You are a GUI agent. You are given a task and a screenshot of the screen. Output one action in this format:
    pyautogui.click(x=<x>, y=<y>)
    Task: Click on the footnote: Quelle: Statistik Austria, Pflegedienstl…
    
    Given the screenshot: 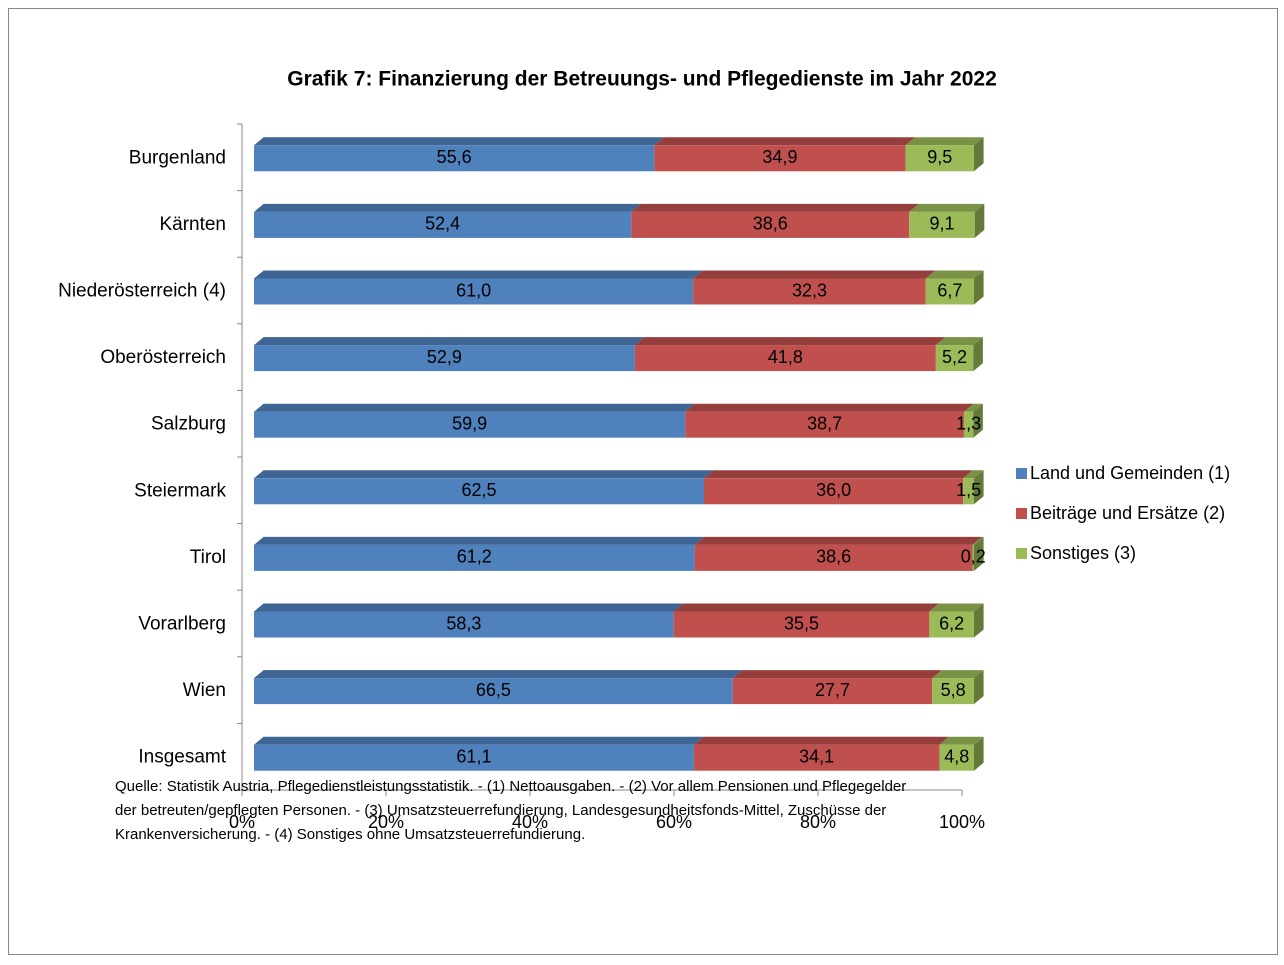 What is the action you would take?
    pyautogui.click(x=510, y=786)
    